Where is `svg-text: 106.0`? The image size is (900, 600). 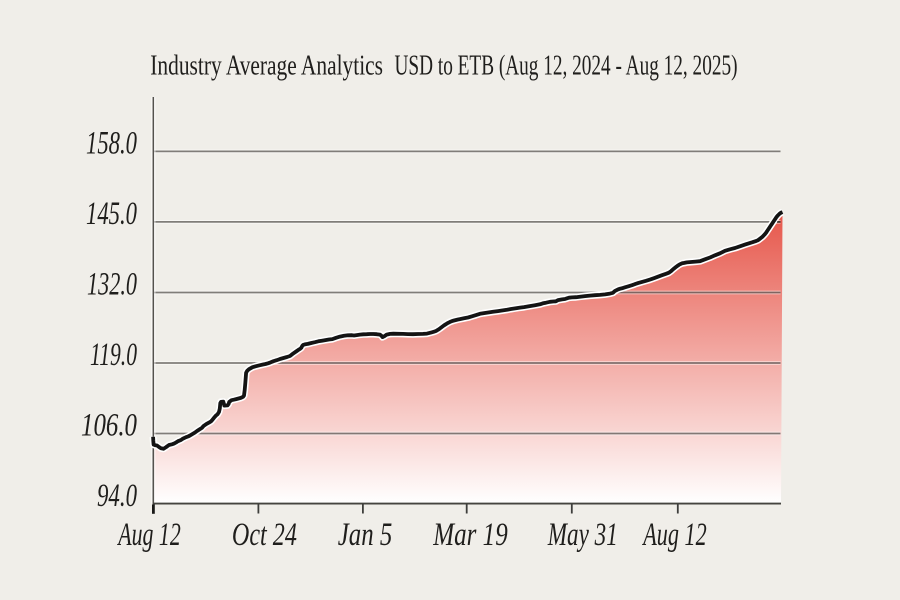 svg-text: 106.0 is located at coordinates (109, 426).